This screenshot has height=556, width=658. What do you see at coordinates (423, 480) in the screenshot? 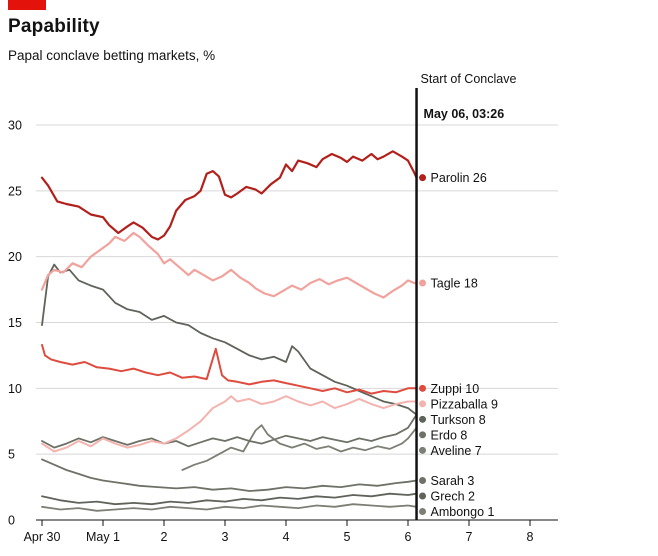
I see `series-dot-sarah` at bounding box center [423, 480].